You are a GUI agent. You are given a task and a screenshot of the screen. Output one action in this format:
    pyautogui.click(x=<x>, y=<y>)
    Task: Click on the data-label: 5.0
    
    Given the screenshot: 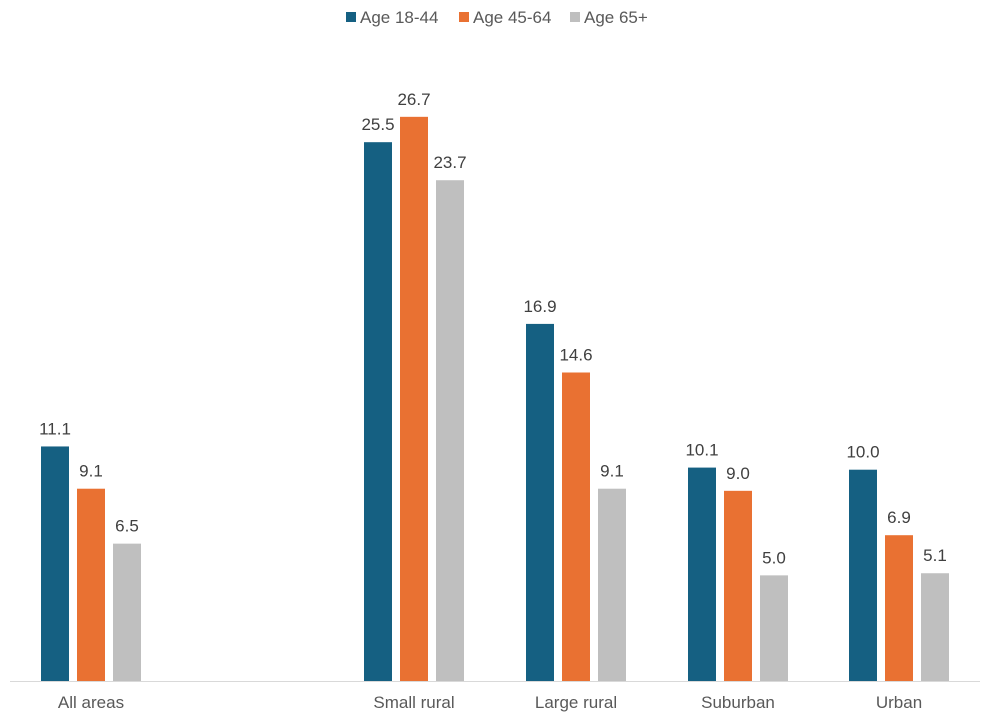 What is the action you would take?
    pyautogui.click(x=774, y=557)
    